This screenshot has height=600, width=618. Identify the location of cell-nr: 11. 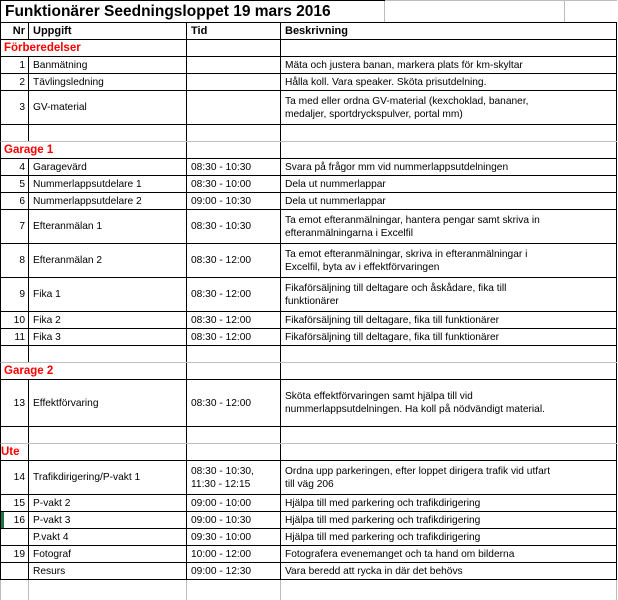
(15, 337).